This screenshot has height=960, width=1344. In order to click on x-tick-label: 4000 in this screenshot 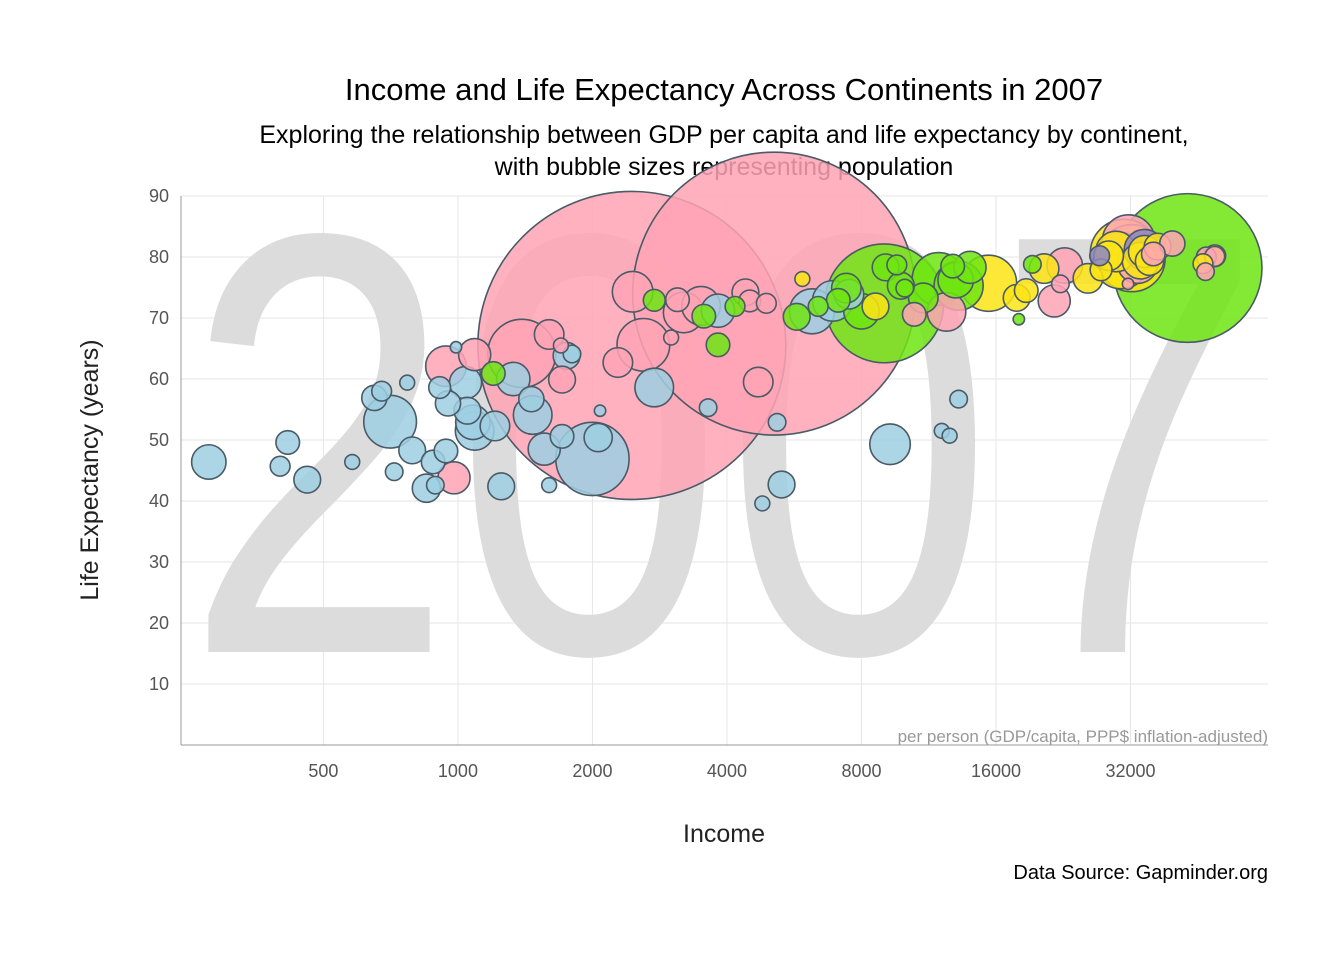, I will do `click(727, 771)`.